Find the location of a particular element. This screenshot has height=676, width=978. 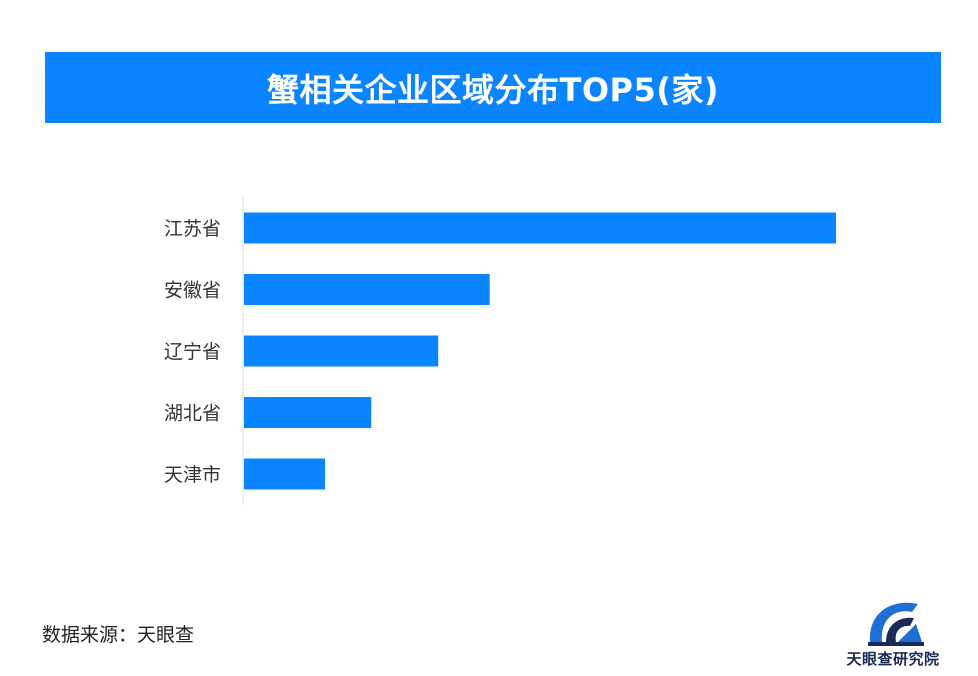

logo-emblem-icon is located at coordinates (896, 624).